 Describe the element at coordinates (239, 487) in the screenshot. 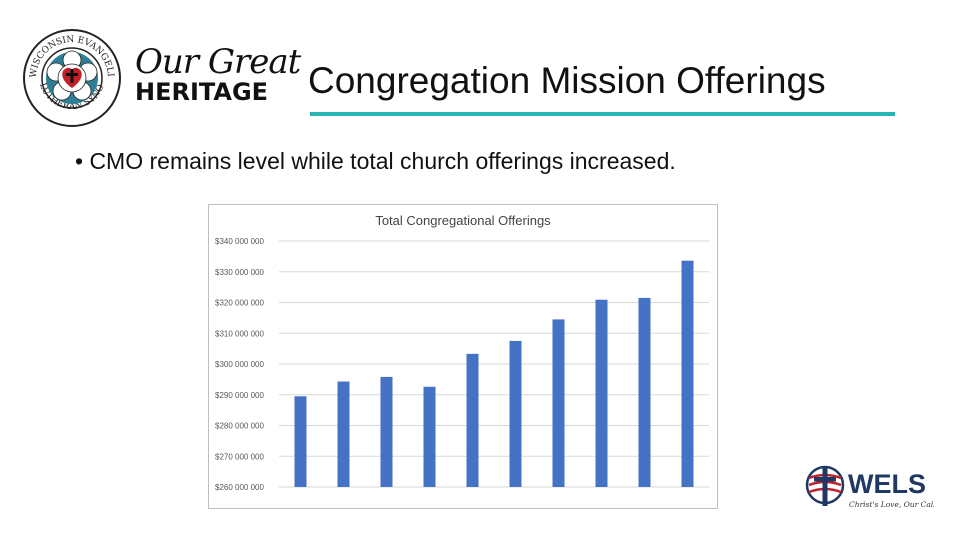

I see `y-tick-label: $260 000 000` at that location.